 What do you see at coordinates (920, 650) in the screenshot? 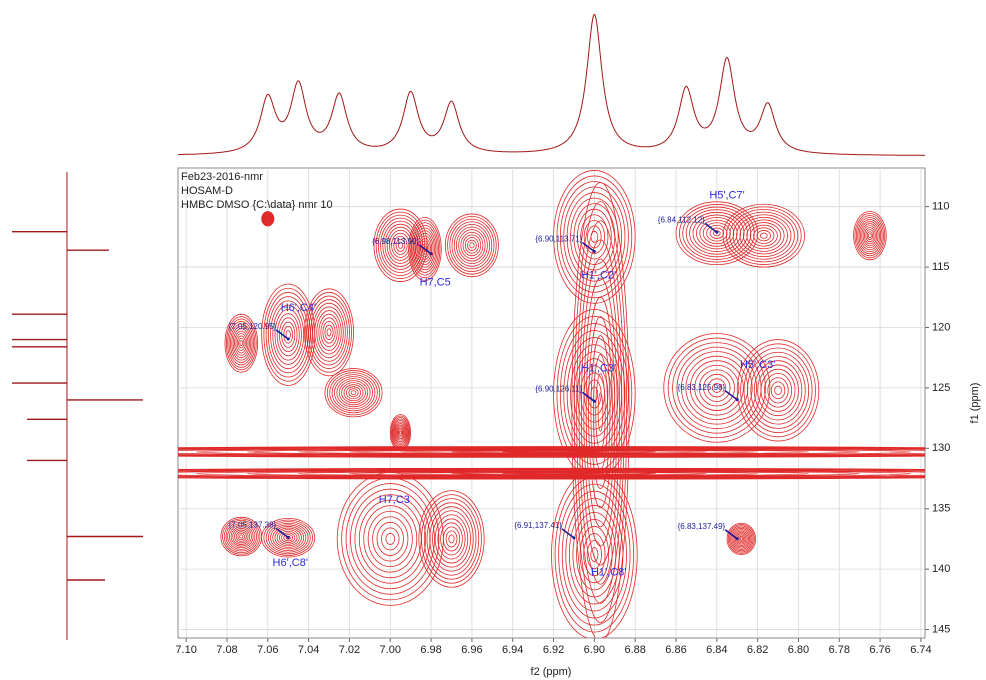
I see `x-tick-label: 6.74` at bounding box center [920, 650].